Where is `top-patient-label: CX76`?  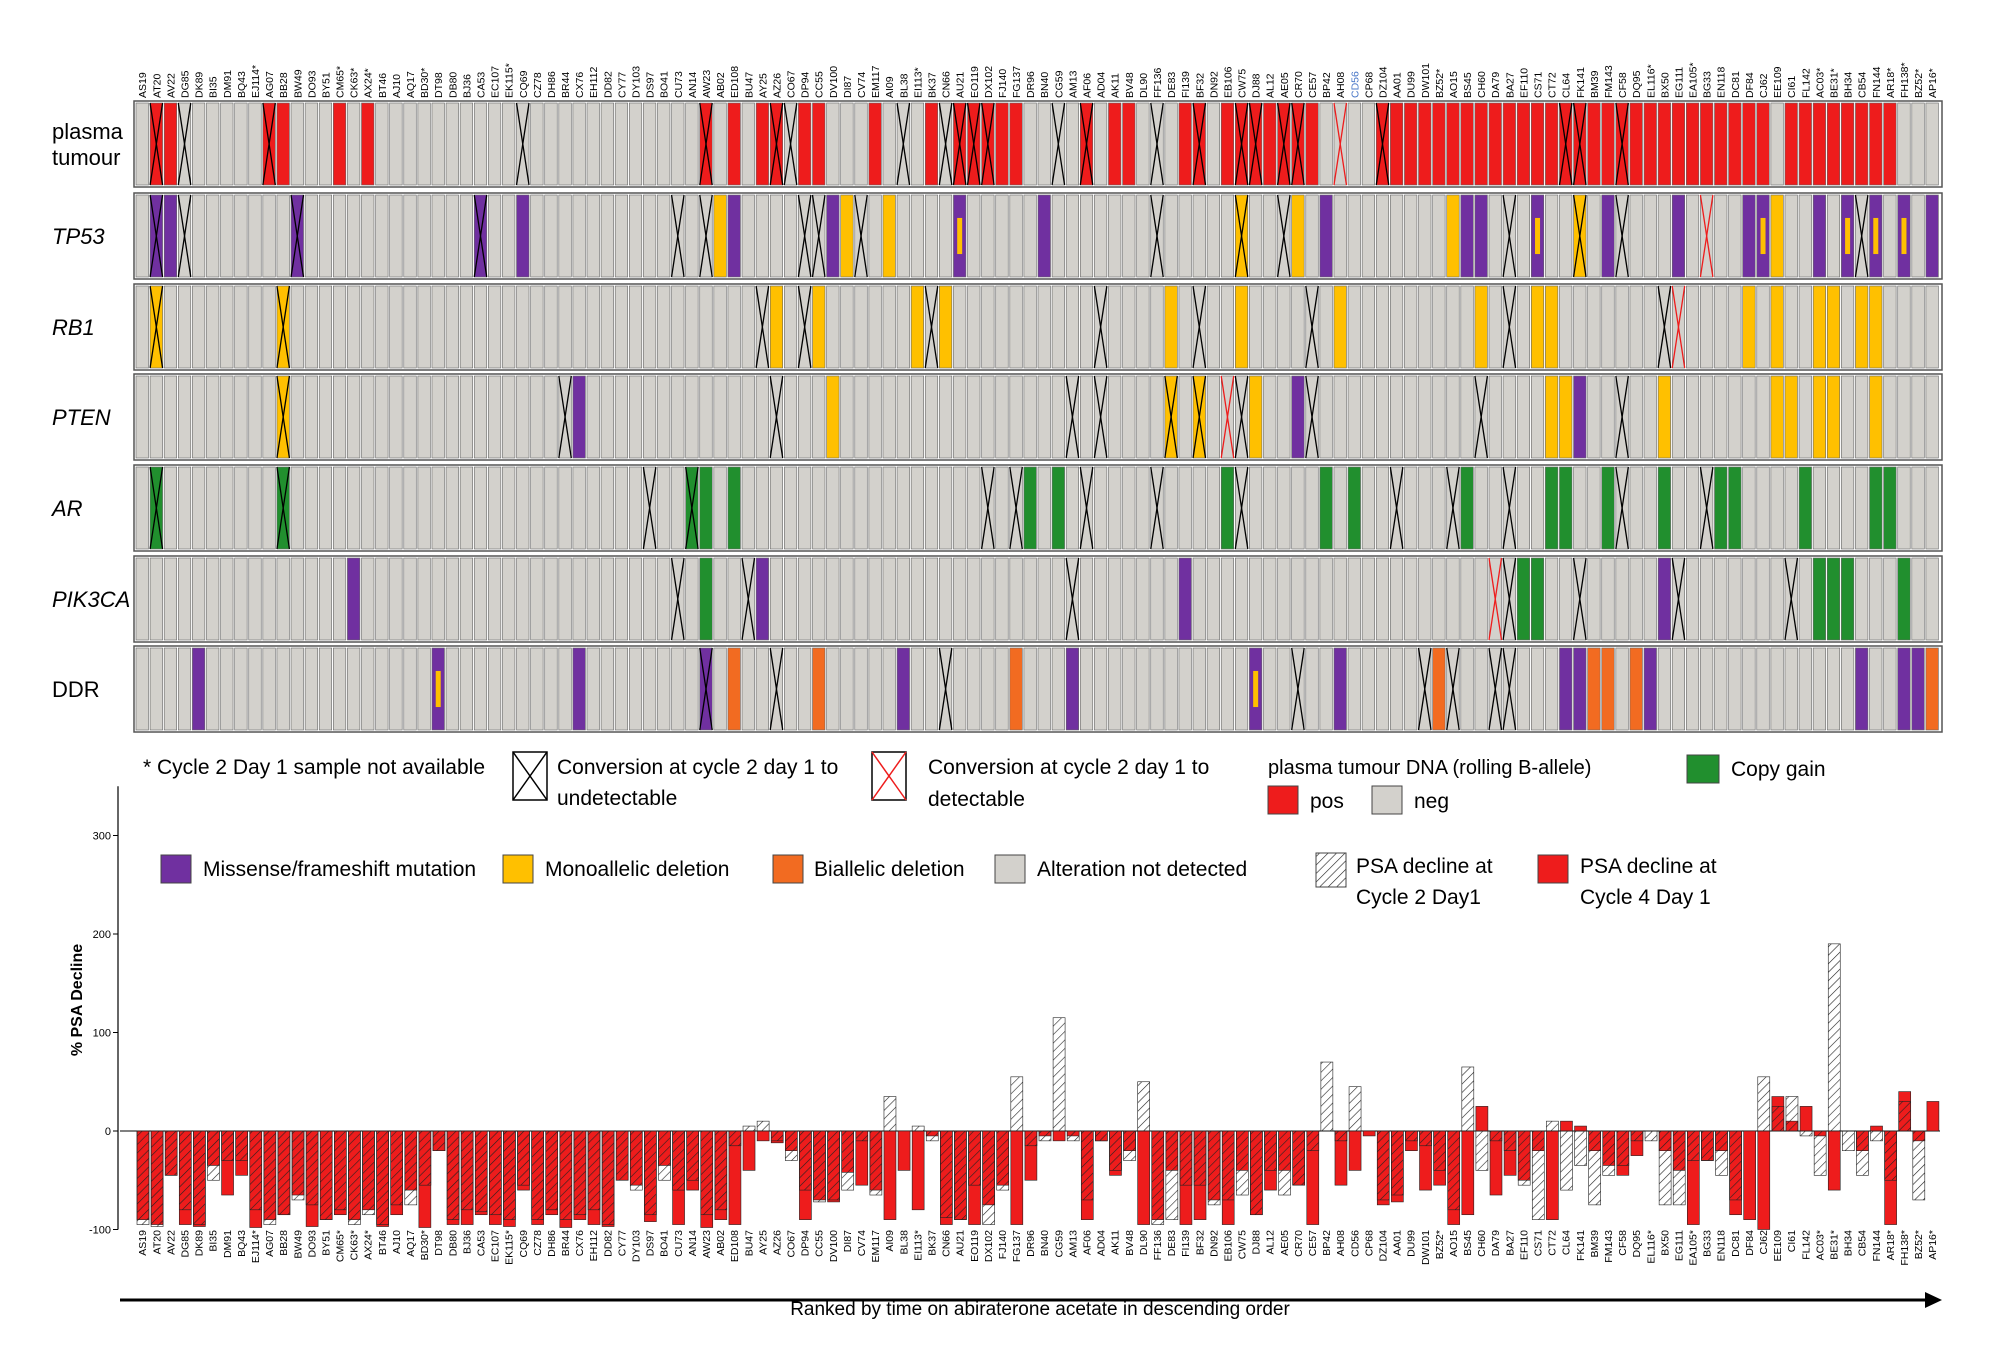 top-patient-label: CX76 is located at coordinates (580, 85).